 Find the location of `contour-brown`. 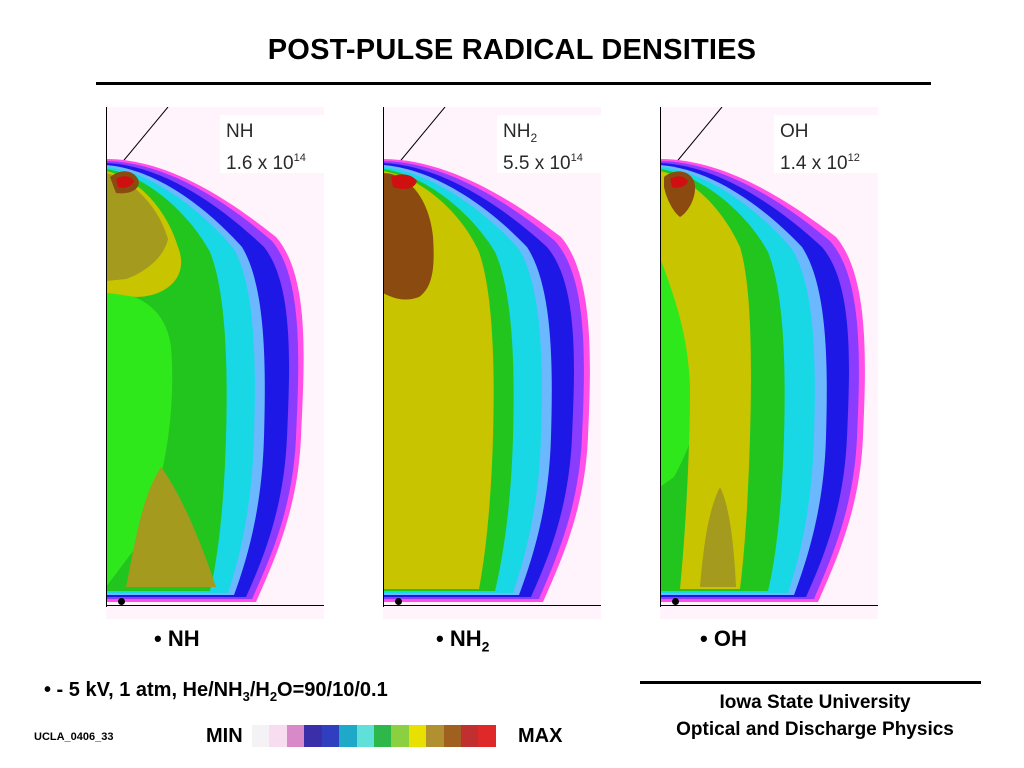

contour-brown is located at coordinates (408, 236).